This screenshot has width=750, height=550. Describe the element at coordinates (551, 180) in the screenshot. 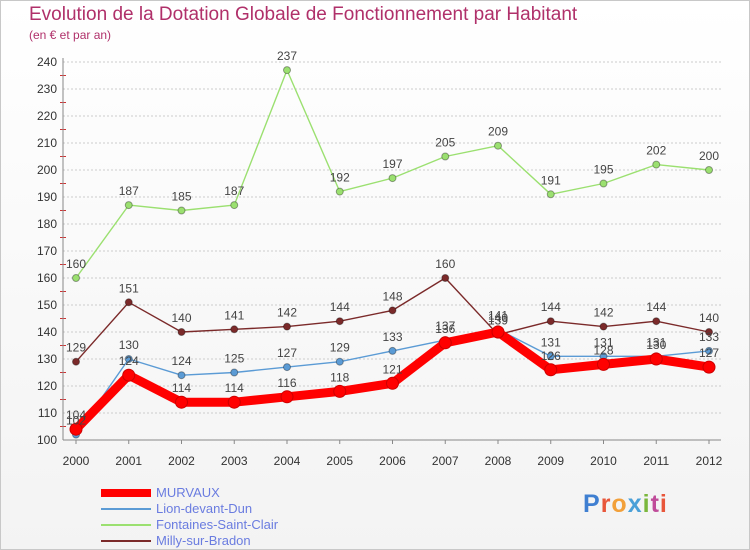

I see `data-label: 191` at that location.